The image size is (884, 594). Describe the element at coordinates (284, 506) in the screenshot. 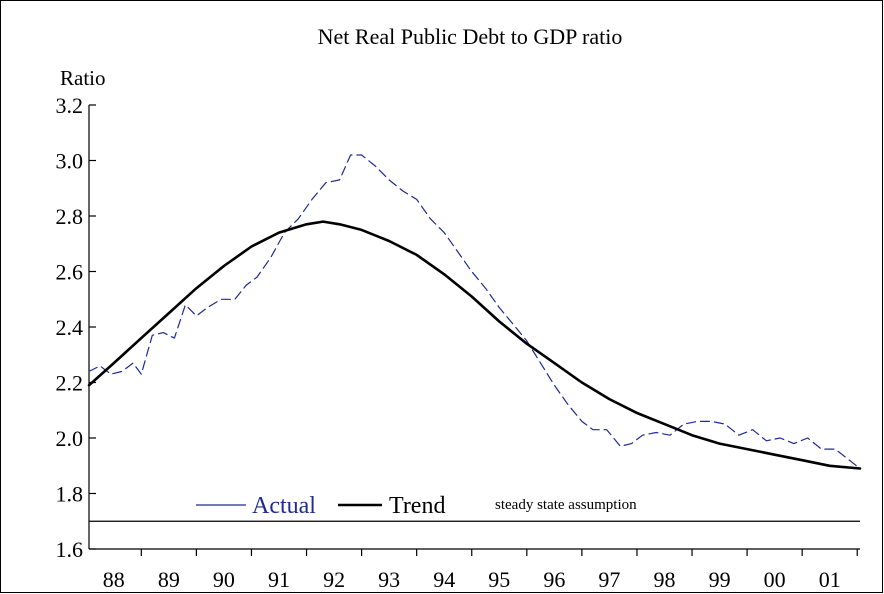

I see `legend-label-actual: Actual` at that location.